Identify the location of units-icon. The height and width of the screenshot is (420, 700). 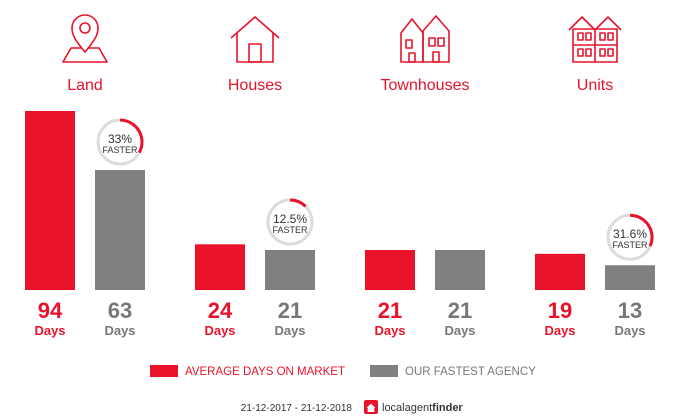
(595, 39).